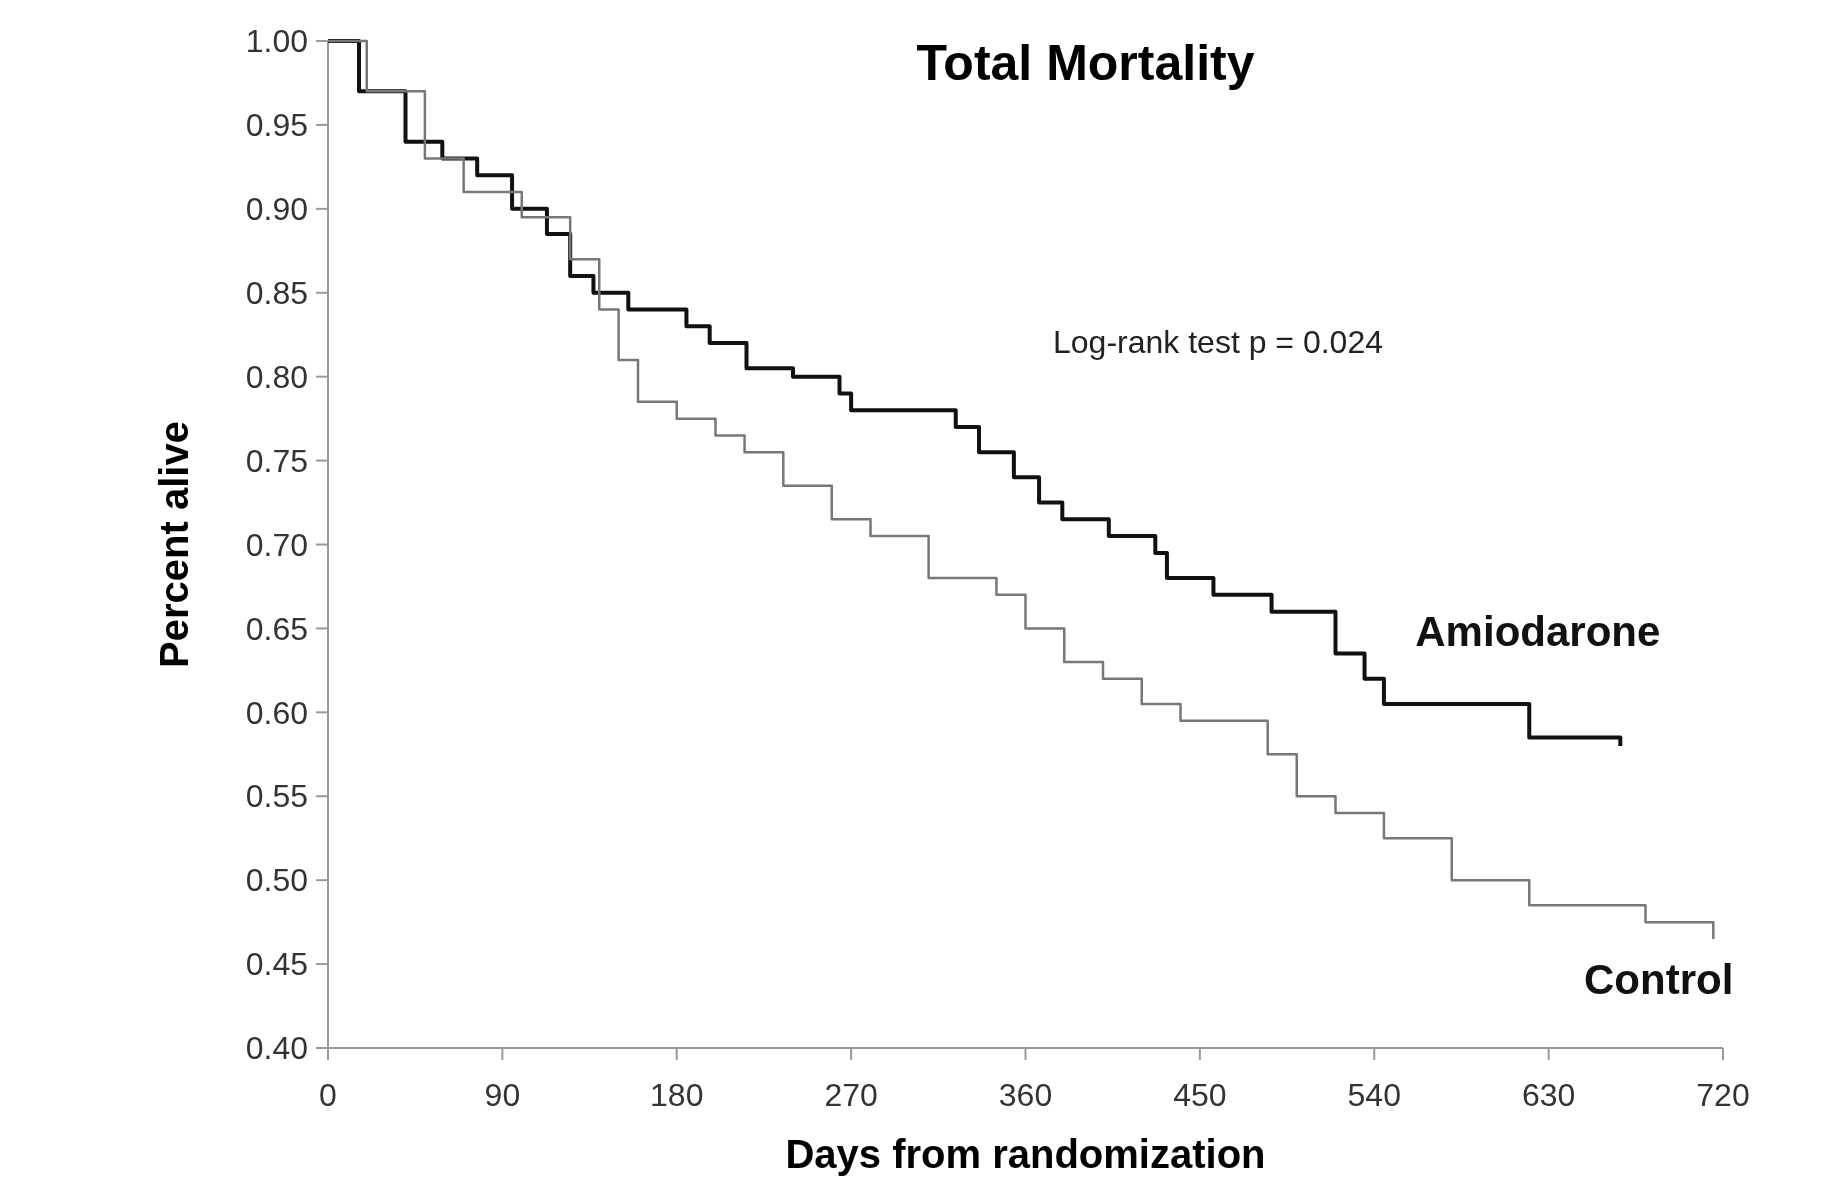  Describe the element at coordinates (1085, 63) in the screenshot. I see `chart-title: Total Mortality` at that location.